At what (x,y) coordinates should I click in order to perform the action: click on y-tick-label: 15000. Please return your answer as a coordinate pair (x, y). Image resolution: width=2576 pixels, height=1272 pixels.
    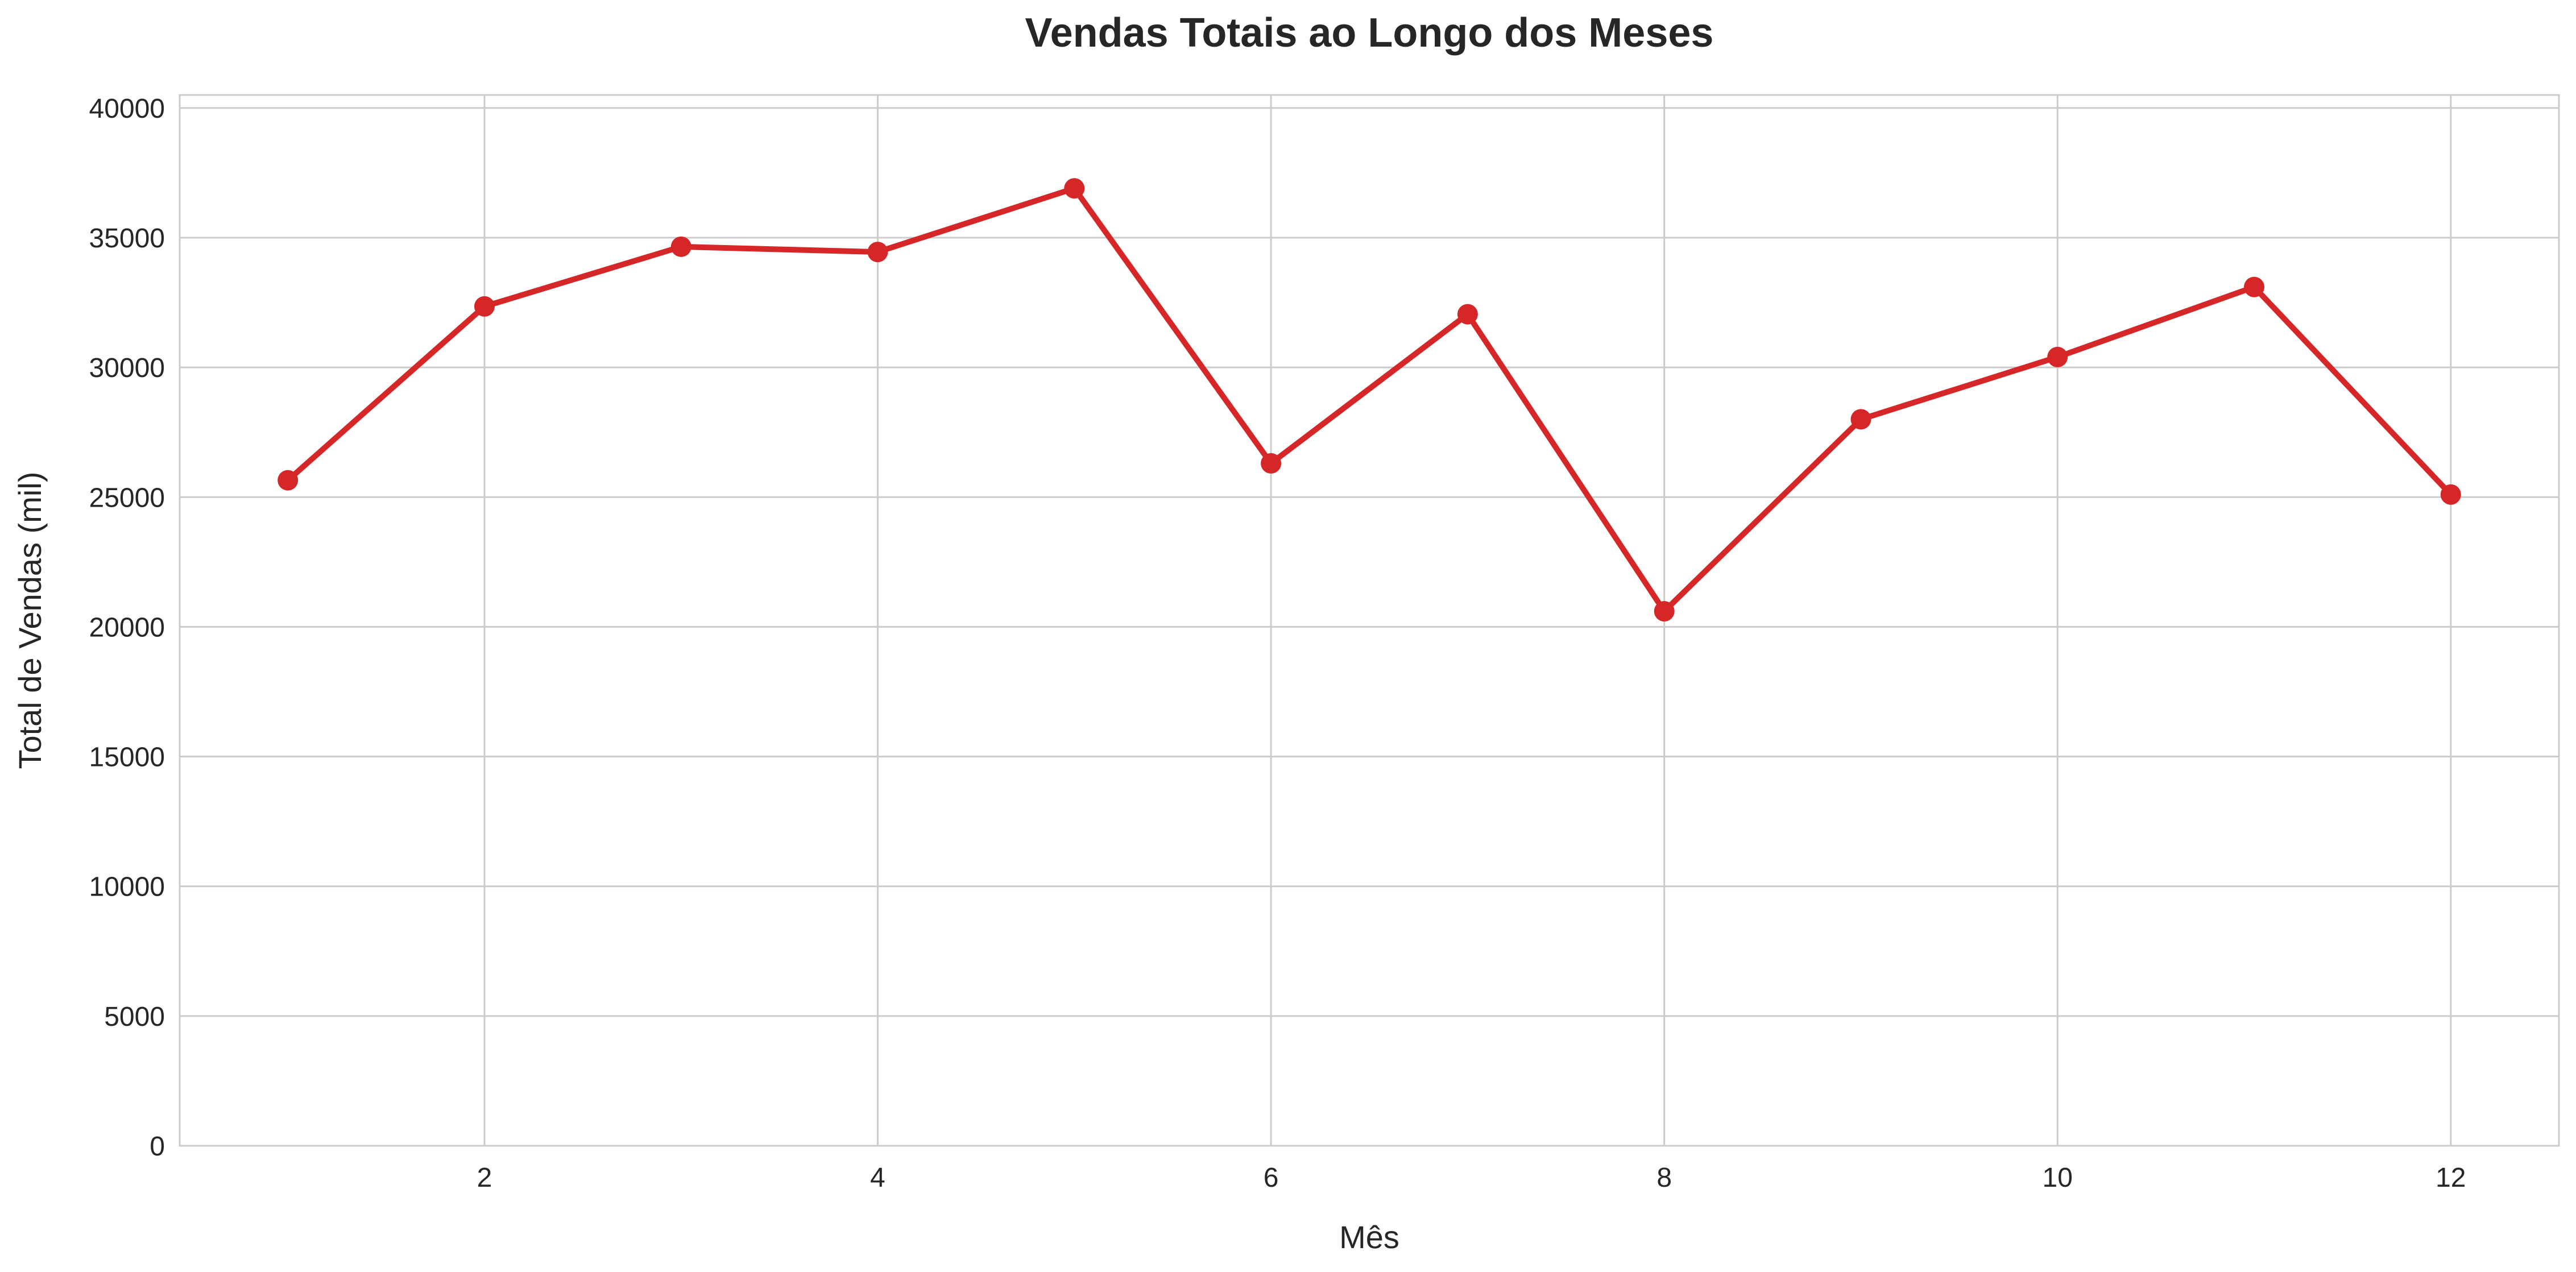
    Looking at the image, I should click on (127, 758).